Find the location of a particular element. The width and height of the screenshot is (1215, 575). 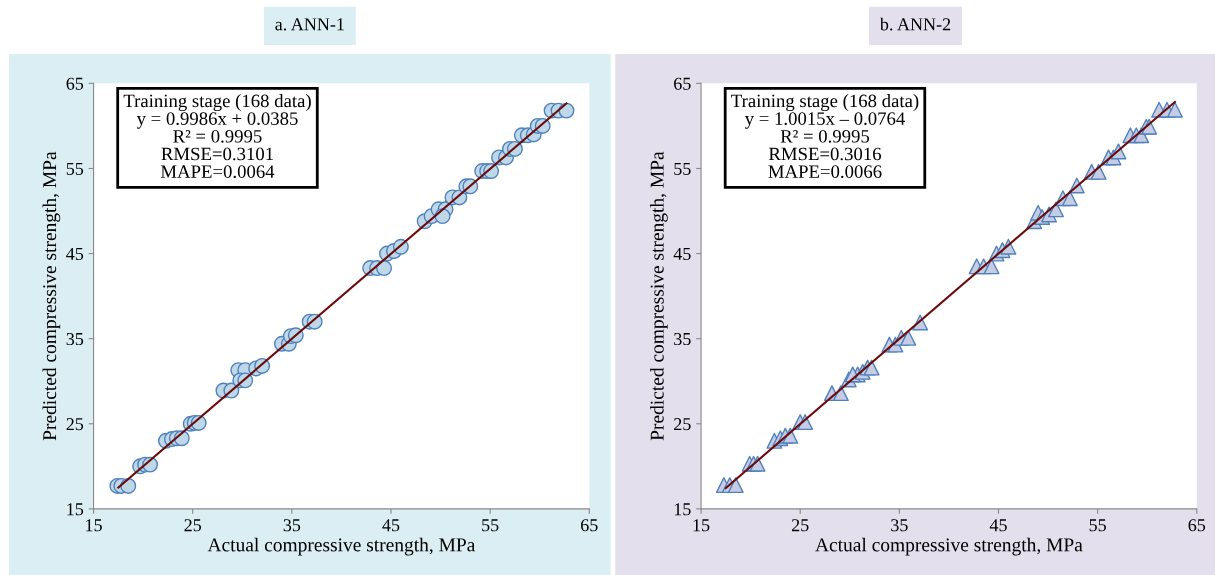

annotation: MAPE=0.0064 is located at coordinates (217, 172).